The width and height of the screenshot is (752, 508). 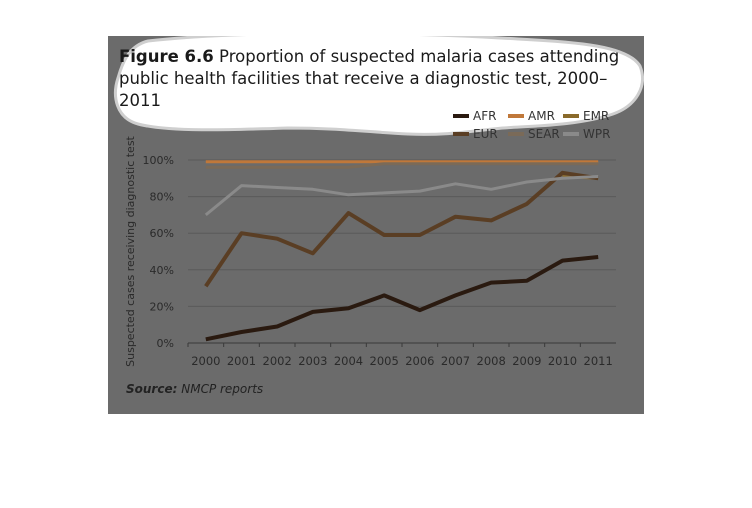 I want to click on x-tick-label: 2011, so click(x=598, y=361).